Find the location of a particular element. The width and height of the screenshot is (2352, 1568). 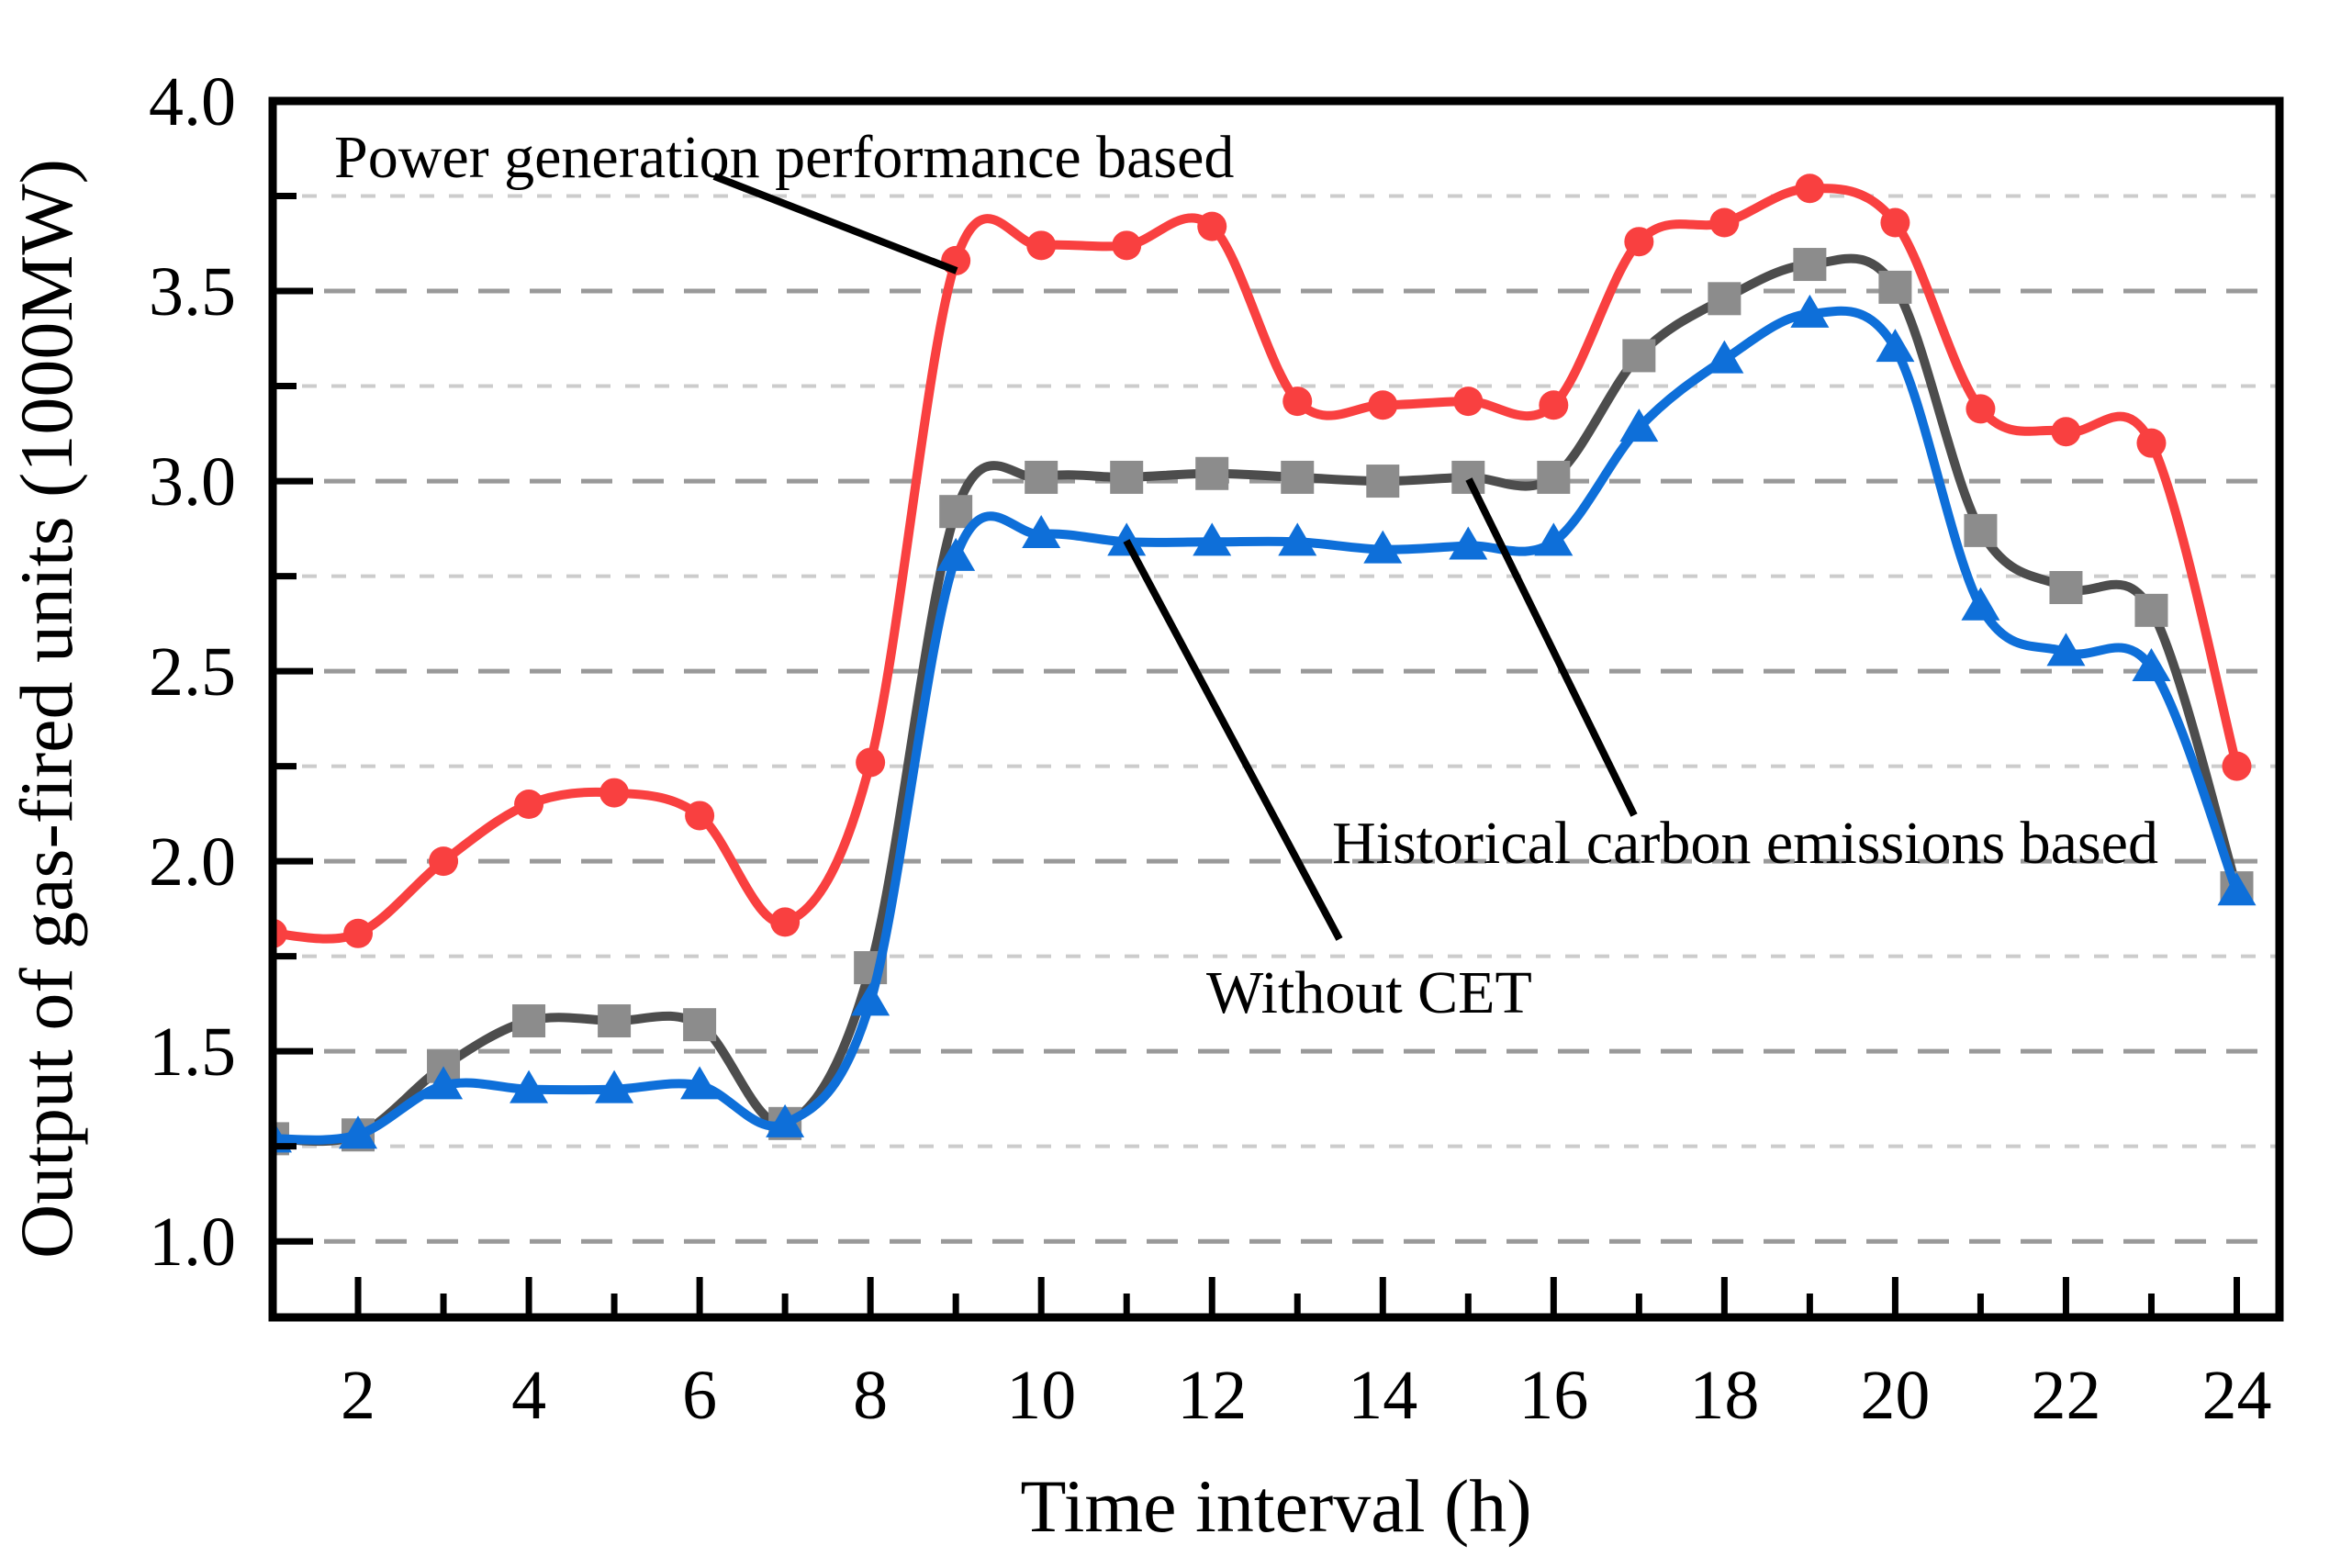

x-tick-label: 2 is located at coordinates (358, 1395).